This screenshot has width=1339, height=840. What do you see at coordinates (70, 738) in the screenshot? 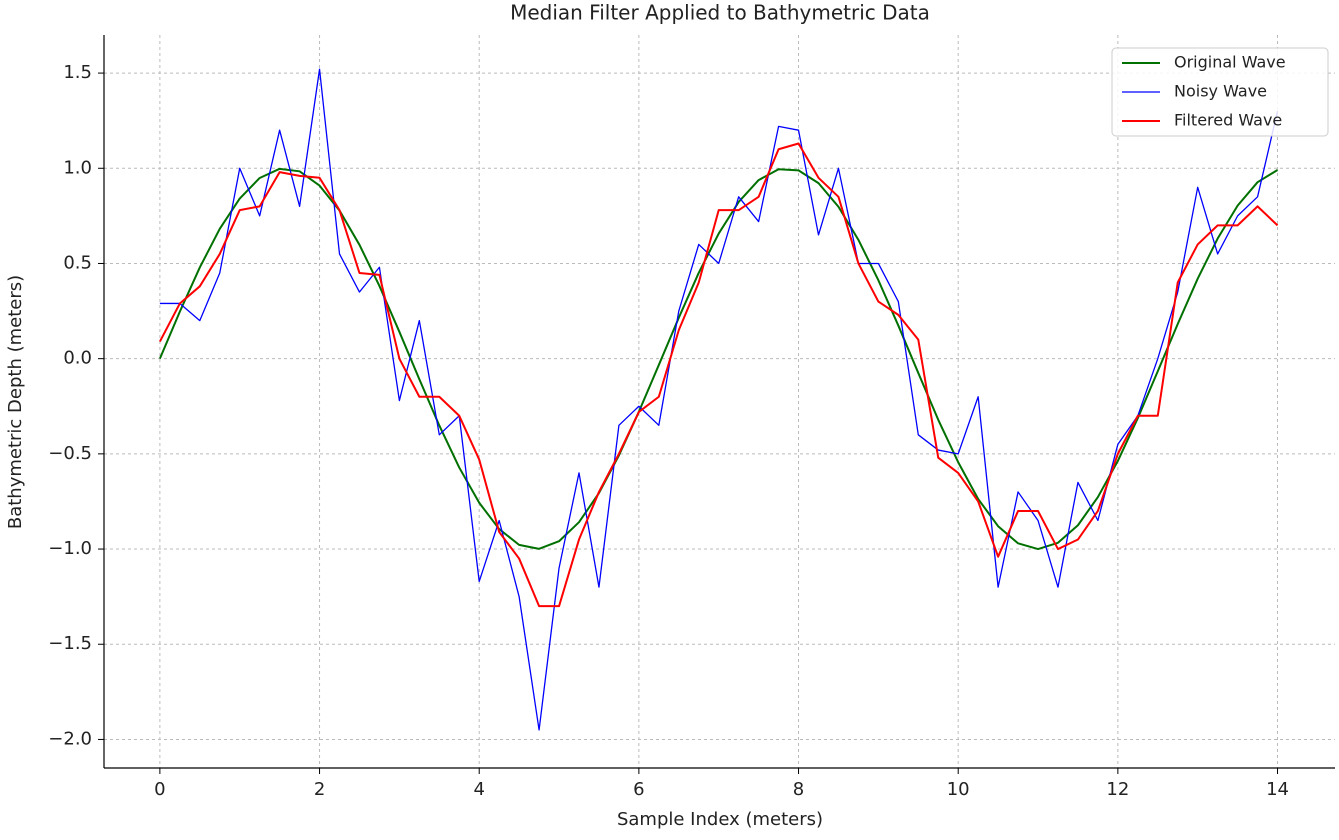
I see `y-tick-label: −2.0` at bounding box center [70, 738].